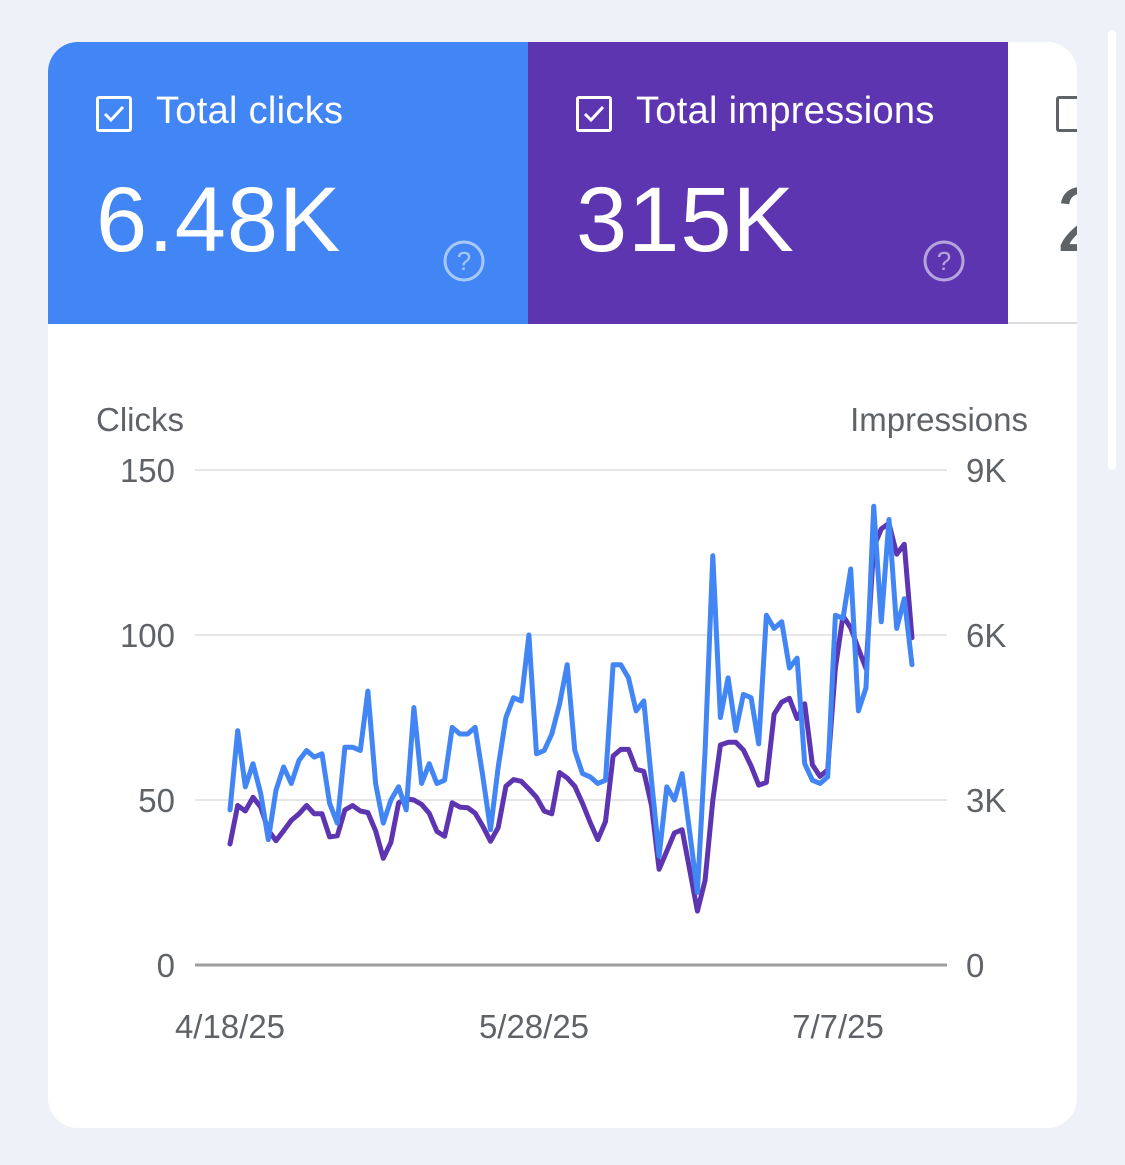  What do you see at coordinates (939, 419) in the screenshot?
I see `y-axis-right-label: Impressions` at bounding box center [939, 419].